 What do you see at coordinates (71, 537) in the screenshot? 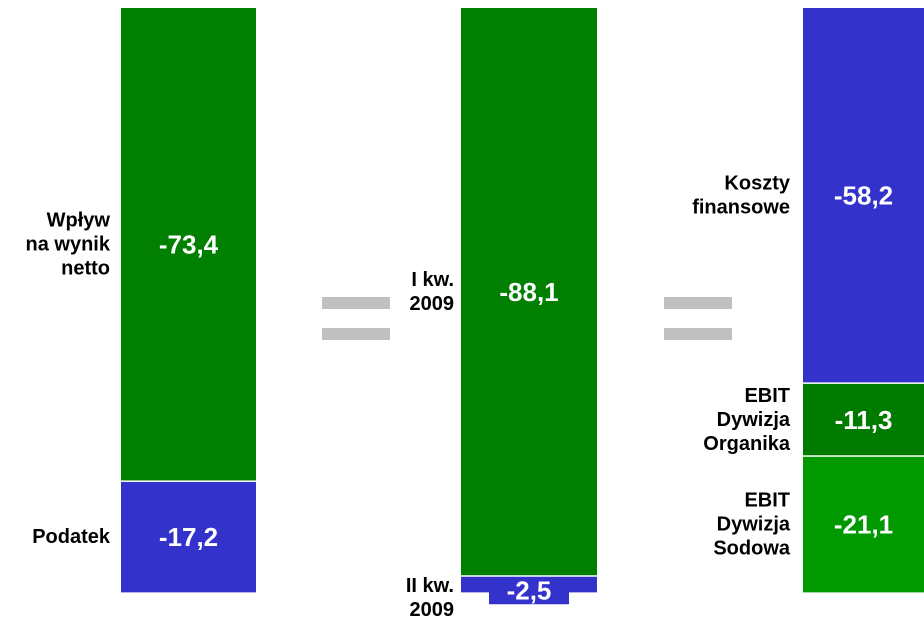
I see `category-label: Podatek` at bounding box center [71, 537].